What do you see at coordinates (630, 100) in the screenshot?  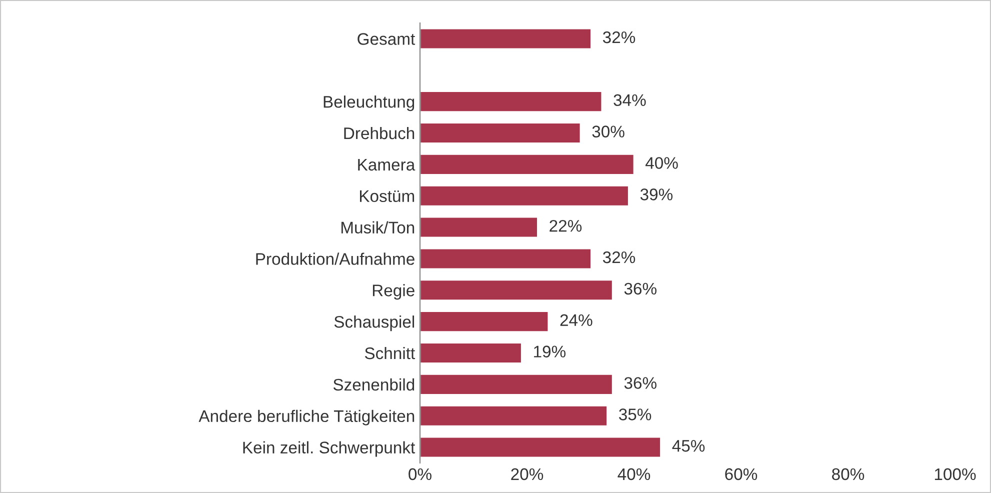 I see `data-label: 34%` at bounding box center [630, 100].